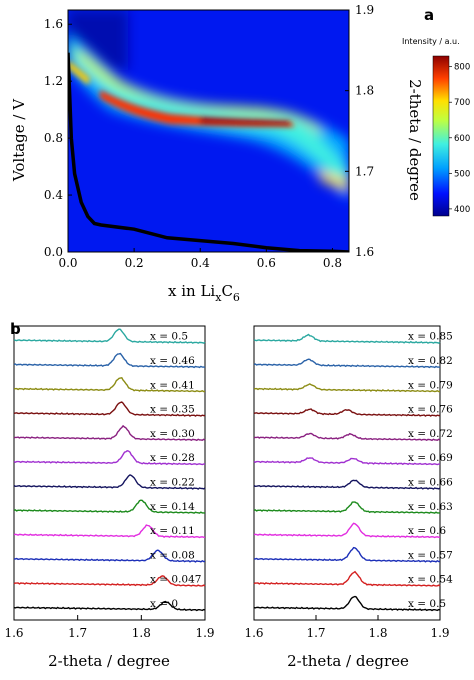 The width and height of the screenshot is (474, 680). What do you see at coordinates (172, 507) in the screenshot?
I see `stack-trace-label: x = 0.14` at bounding box center [172, 507].